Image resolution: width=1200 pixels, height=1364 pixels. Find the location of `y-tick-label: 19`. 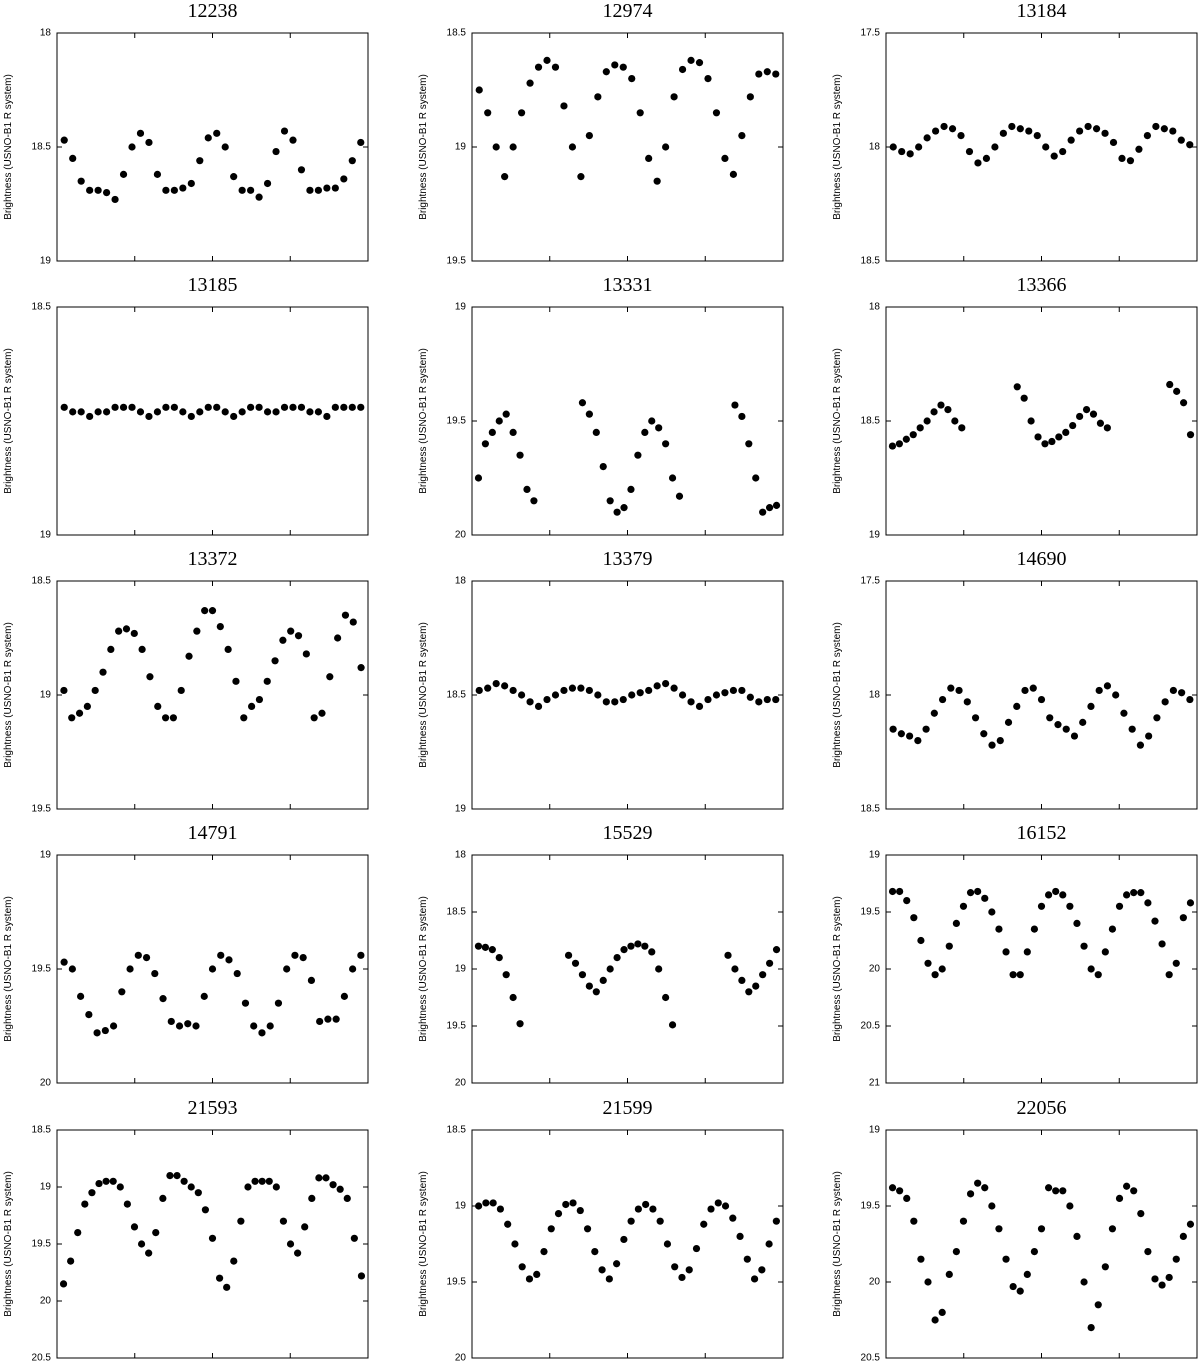

y-tick-label: 19 is located at coordinates (461, 1206).